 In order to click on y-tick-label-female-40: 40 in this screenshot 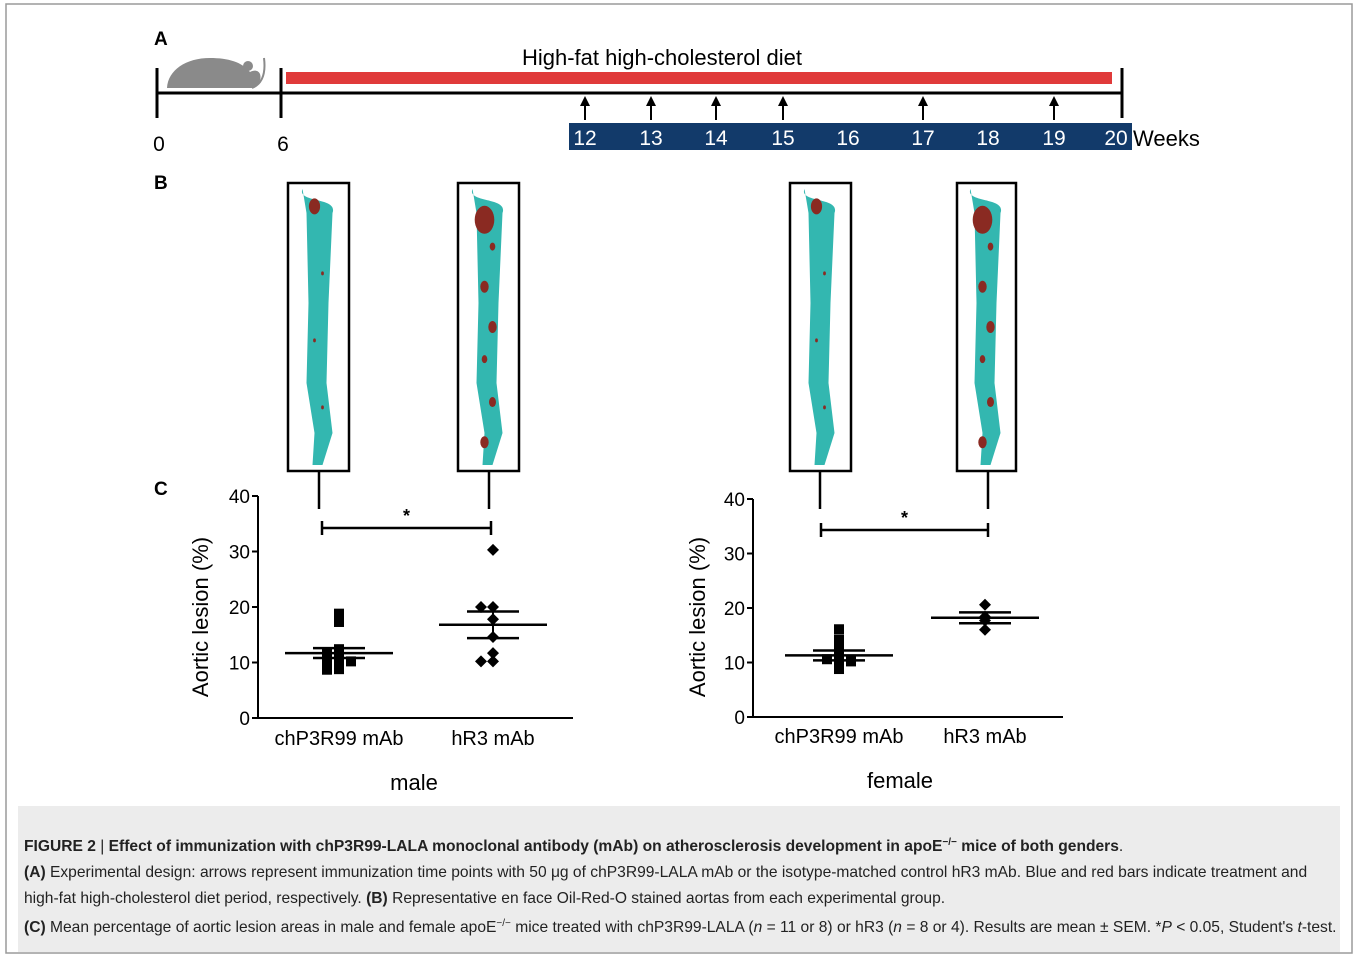, I will do `click(734, 500)`.